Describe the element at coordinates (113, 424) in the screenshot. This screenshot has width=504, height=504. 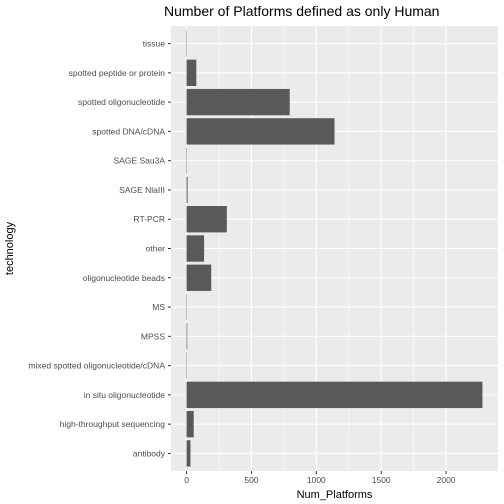
I see `y-tick-label: high-throughput sequencing` at that location.